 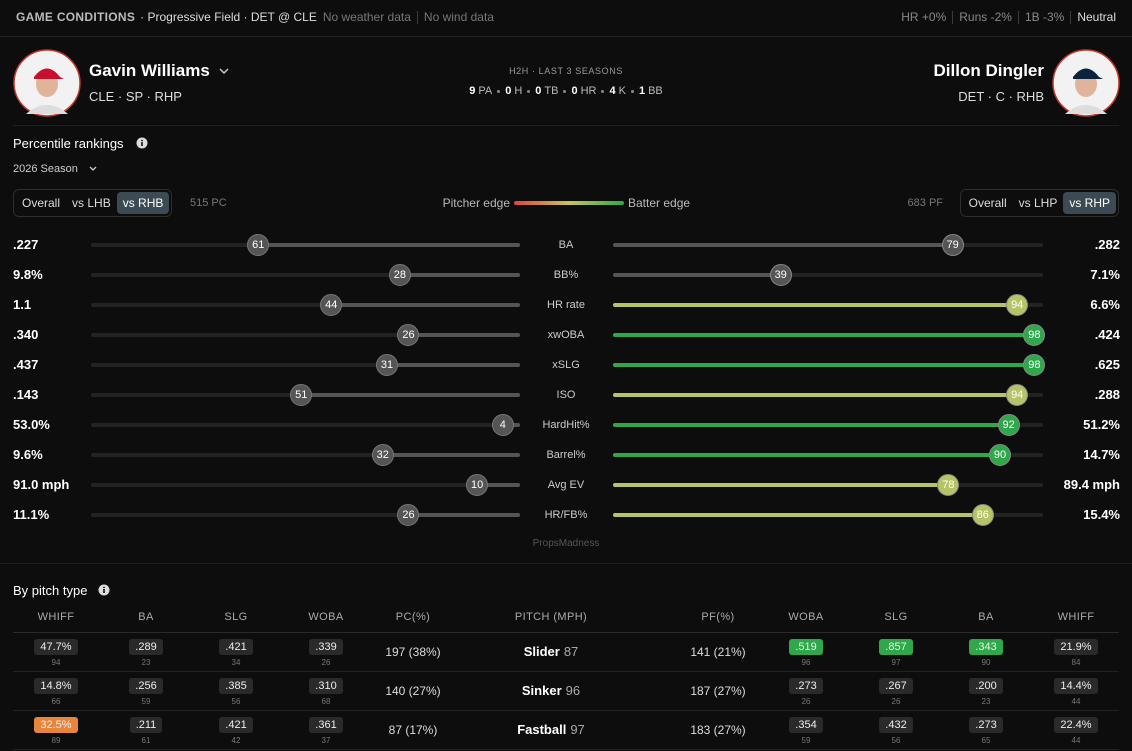 What do you see at coordinates (718, 730) in the screenshot?
I see `pitches-faced: 183 (27%)` at bounding box center [718, 730].